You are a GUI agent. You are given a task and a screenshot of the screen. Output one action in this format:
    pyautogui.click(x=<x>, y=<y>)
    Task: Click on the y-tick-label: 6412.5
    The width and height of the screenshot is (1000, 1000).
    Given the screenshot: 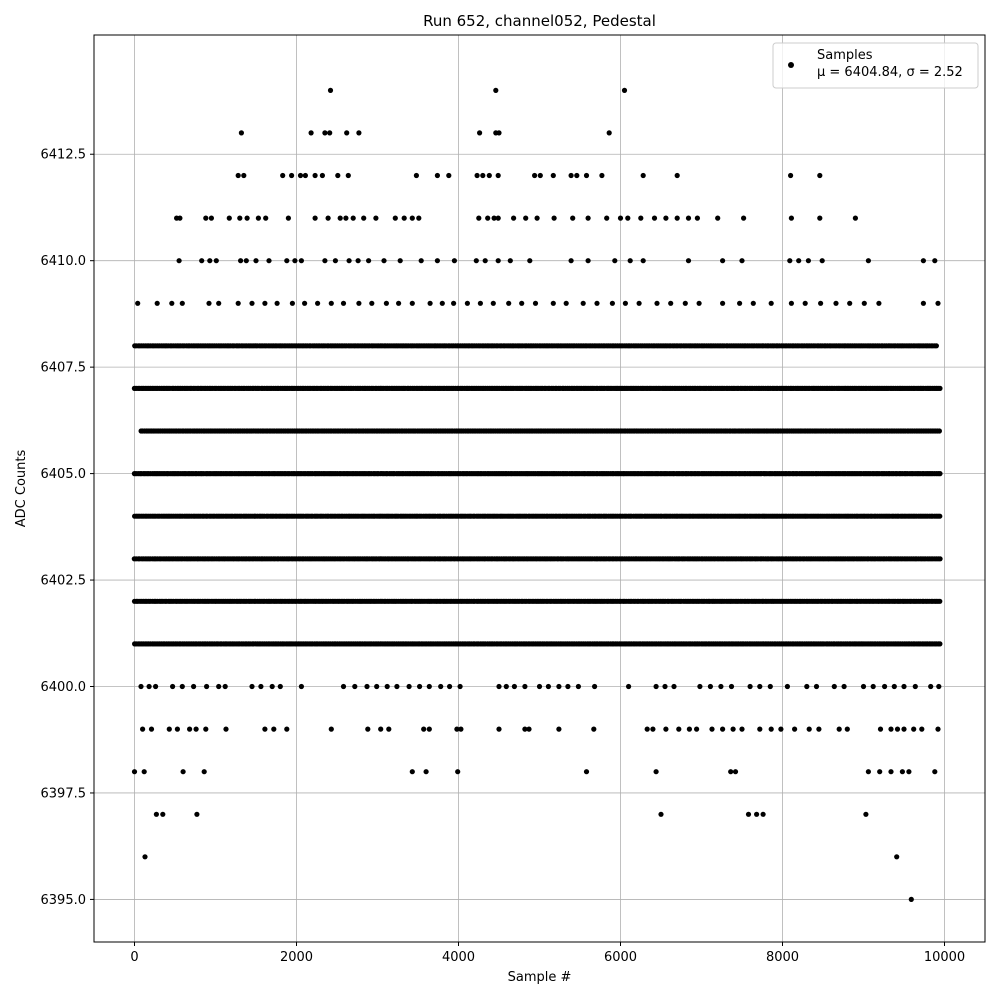 What is the action you would take?
    pyautogui.click(x=64, y=155)
    